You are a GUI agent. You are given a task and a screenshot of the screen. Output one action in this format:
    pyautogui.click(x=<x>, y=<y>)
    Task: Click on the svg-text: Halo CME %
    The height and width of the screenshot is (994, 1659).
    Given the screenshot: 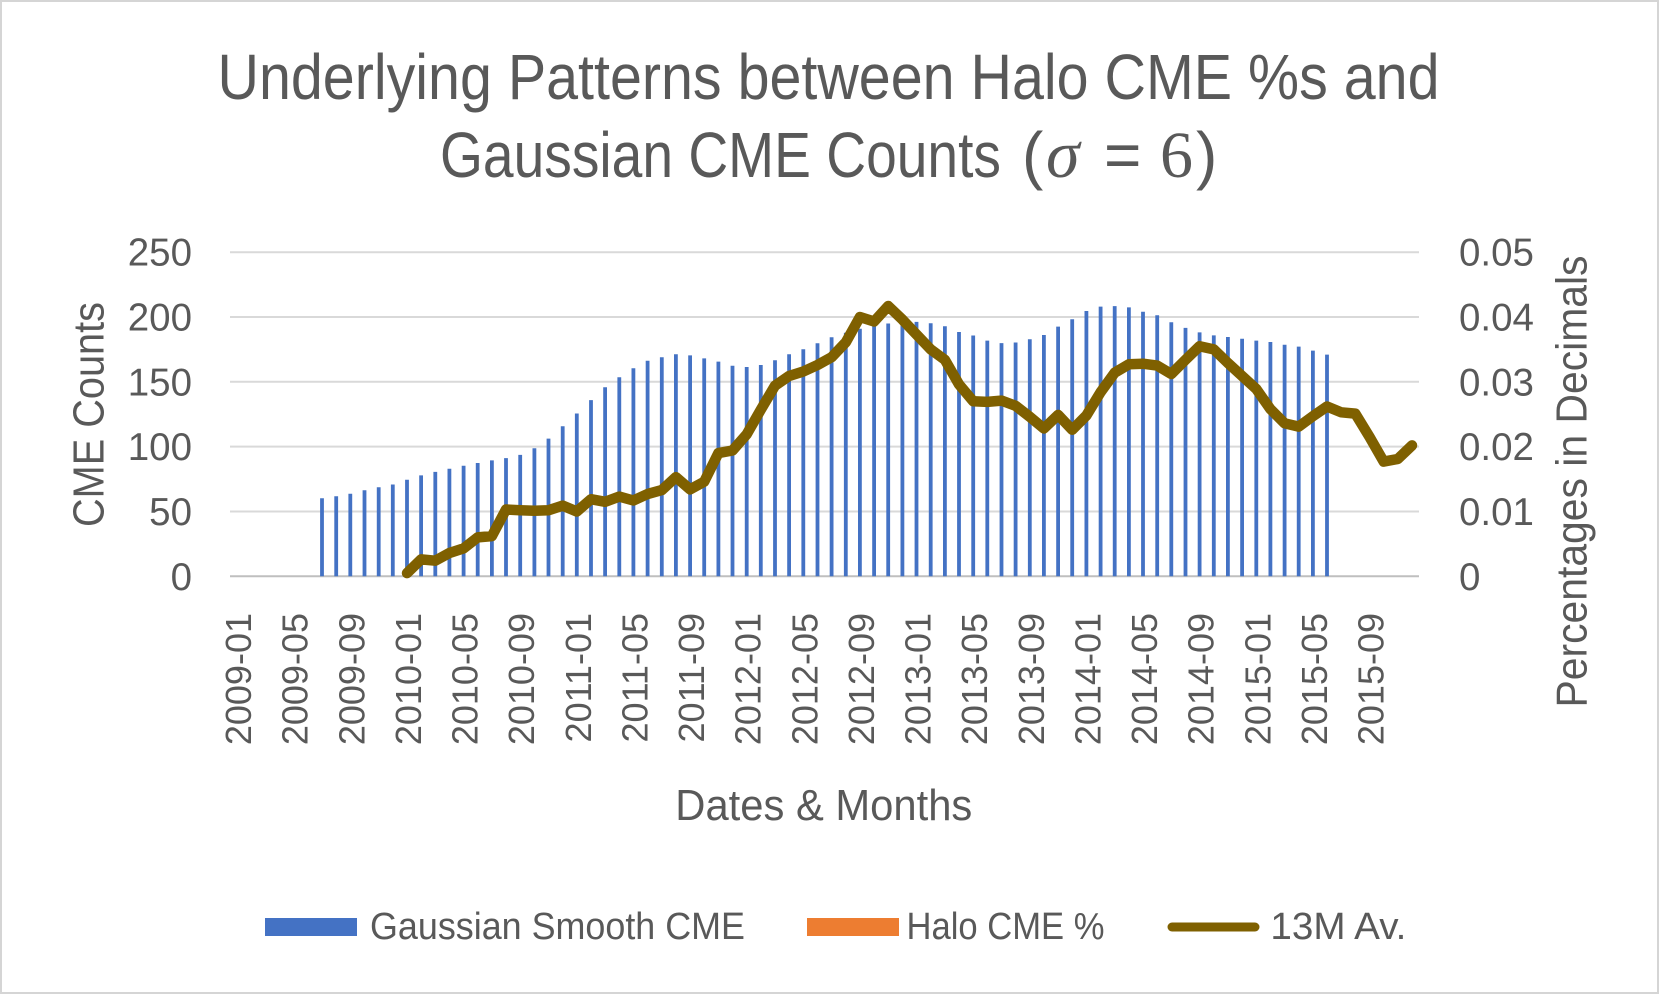 What is the action you would take?
    pyautogui.click(x=1006, y=927)
    